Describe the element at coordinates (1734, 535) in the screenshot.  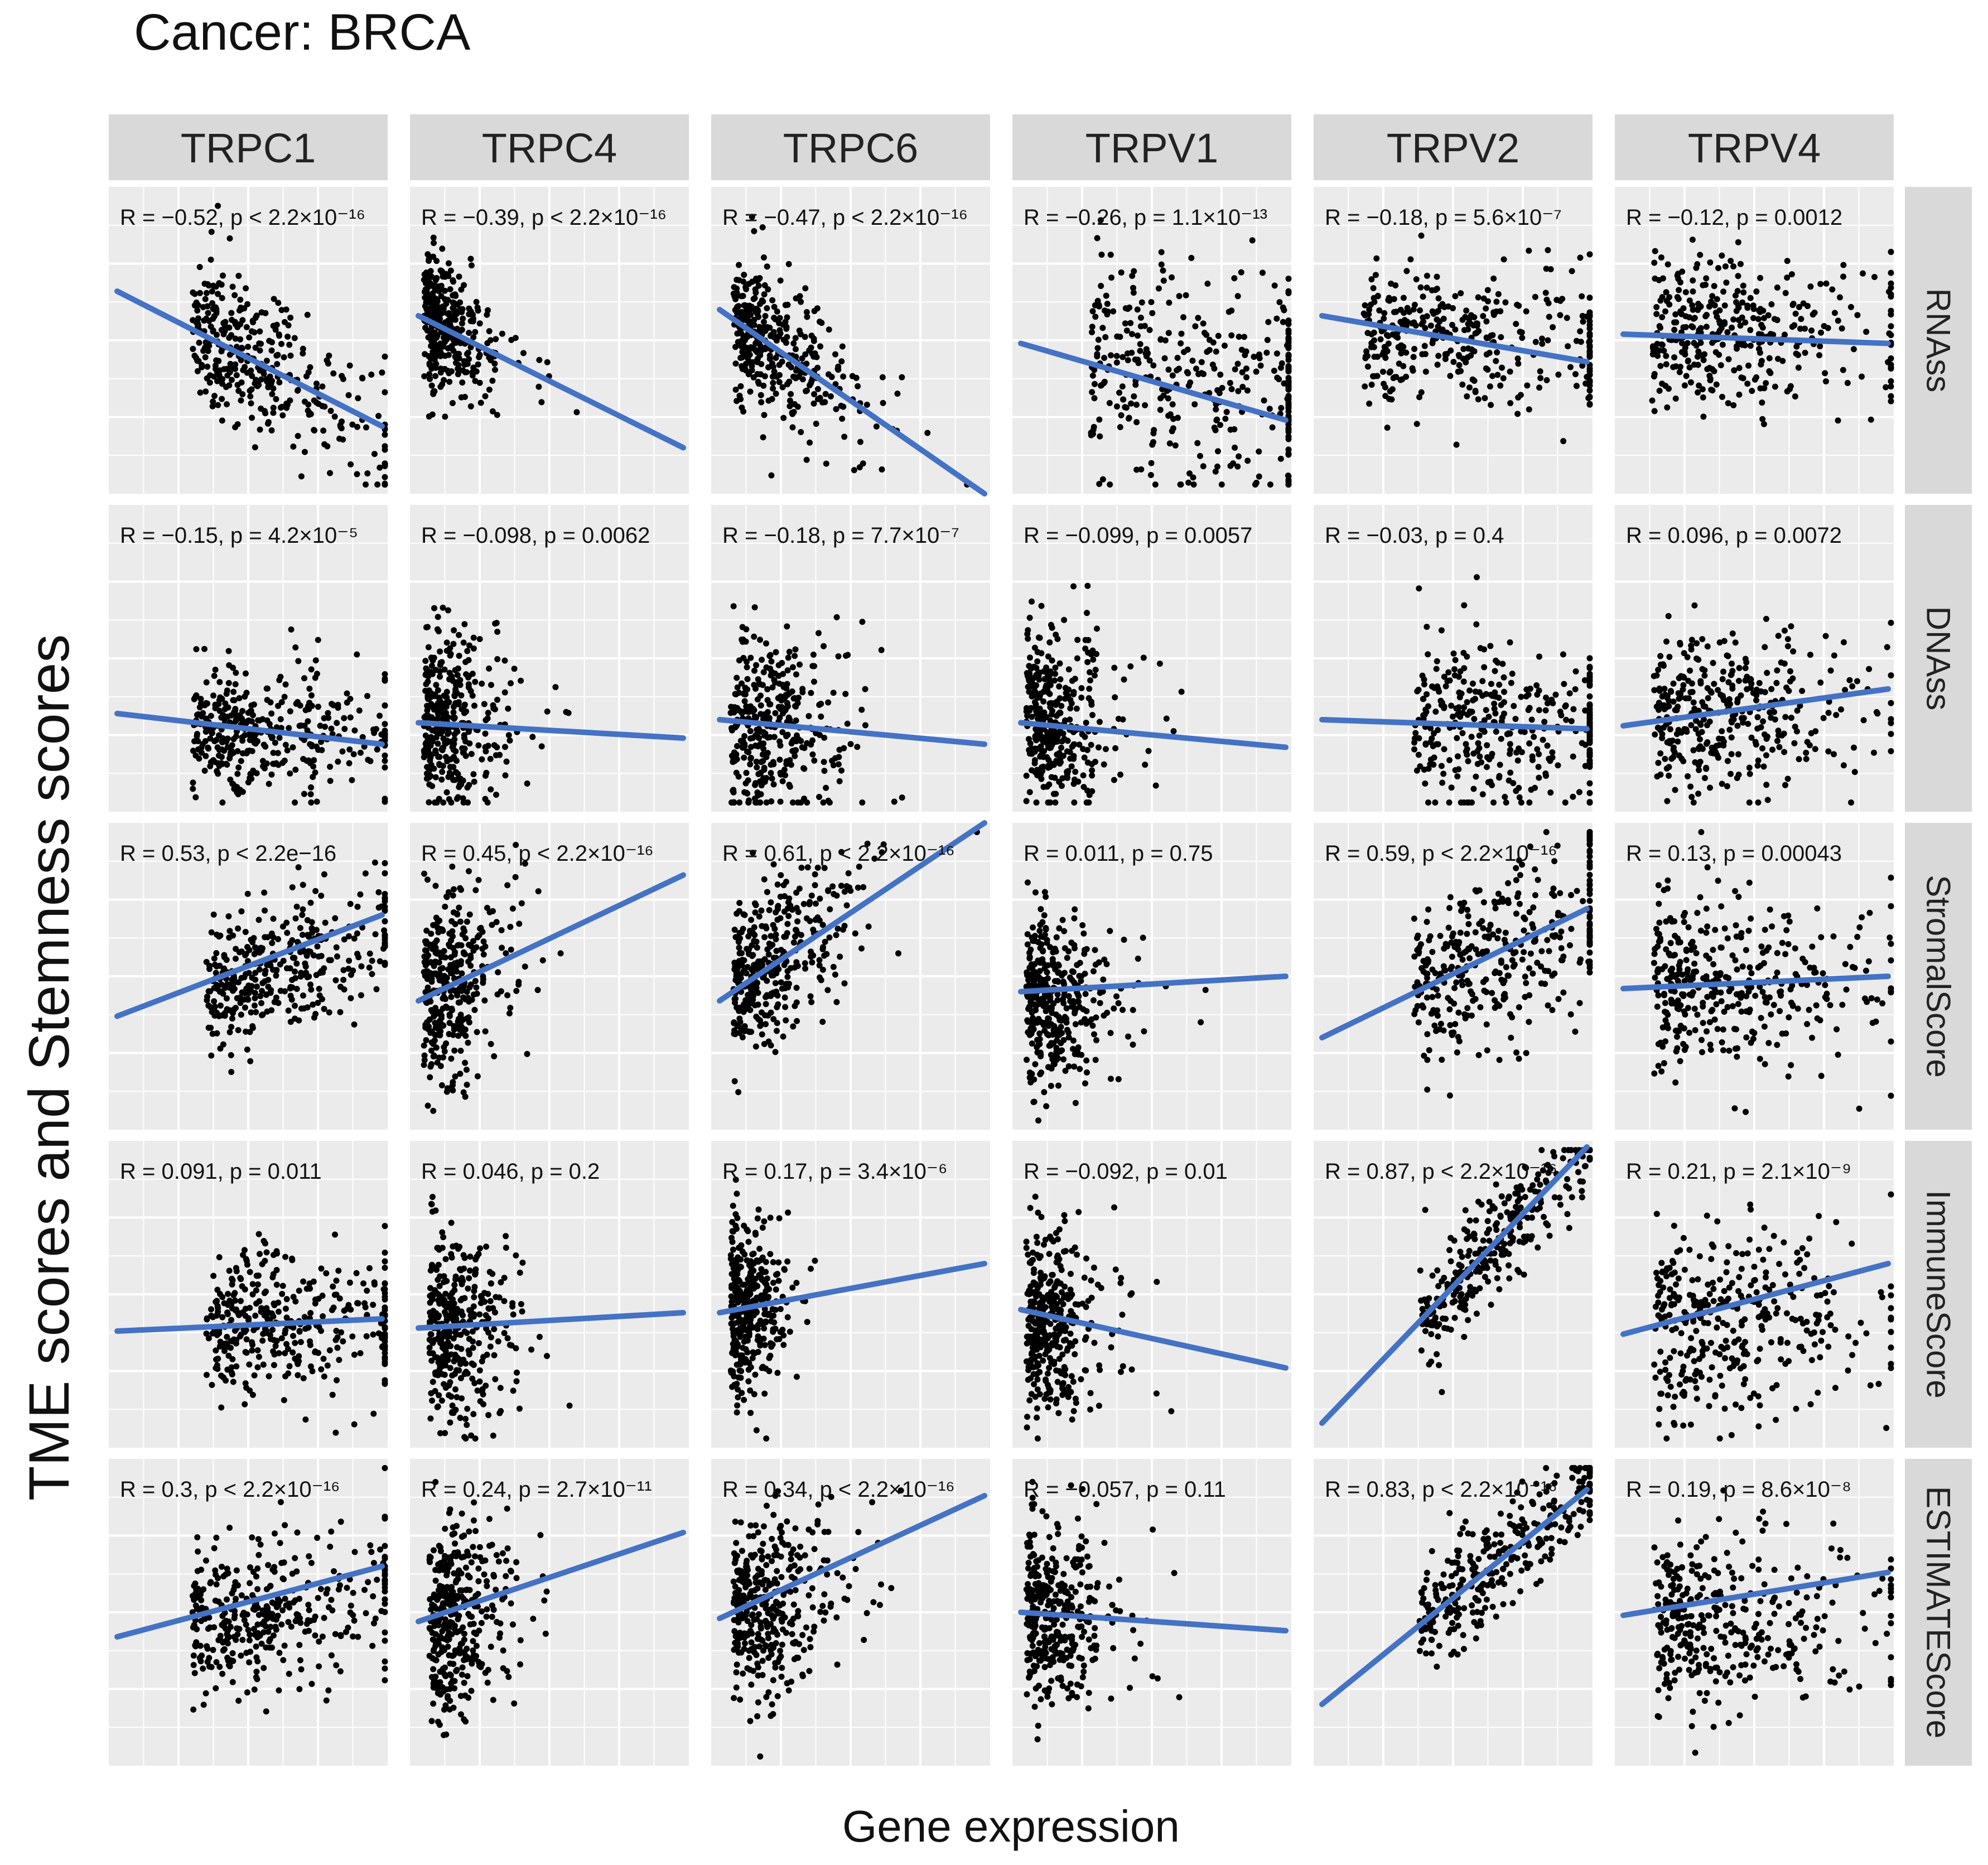
I see `correlation-annotation: R = 0.096, p = 0.0072` at that location.